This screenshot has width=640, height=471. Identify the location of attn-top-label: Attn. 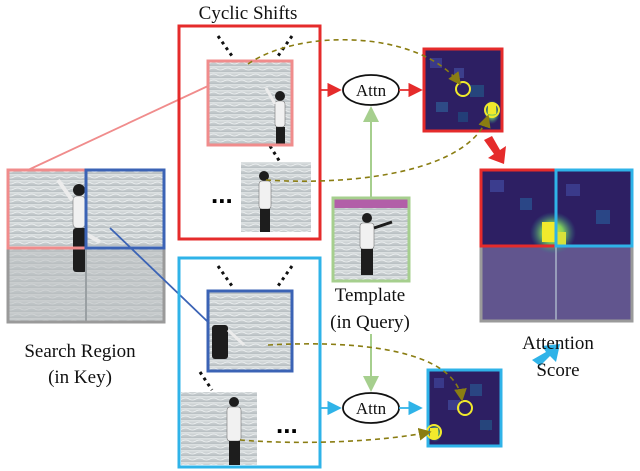
(371, 90).